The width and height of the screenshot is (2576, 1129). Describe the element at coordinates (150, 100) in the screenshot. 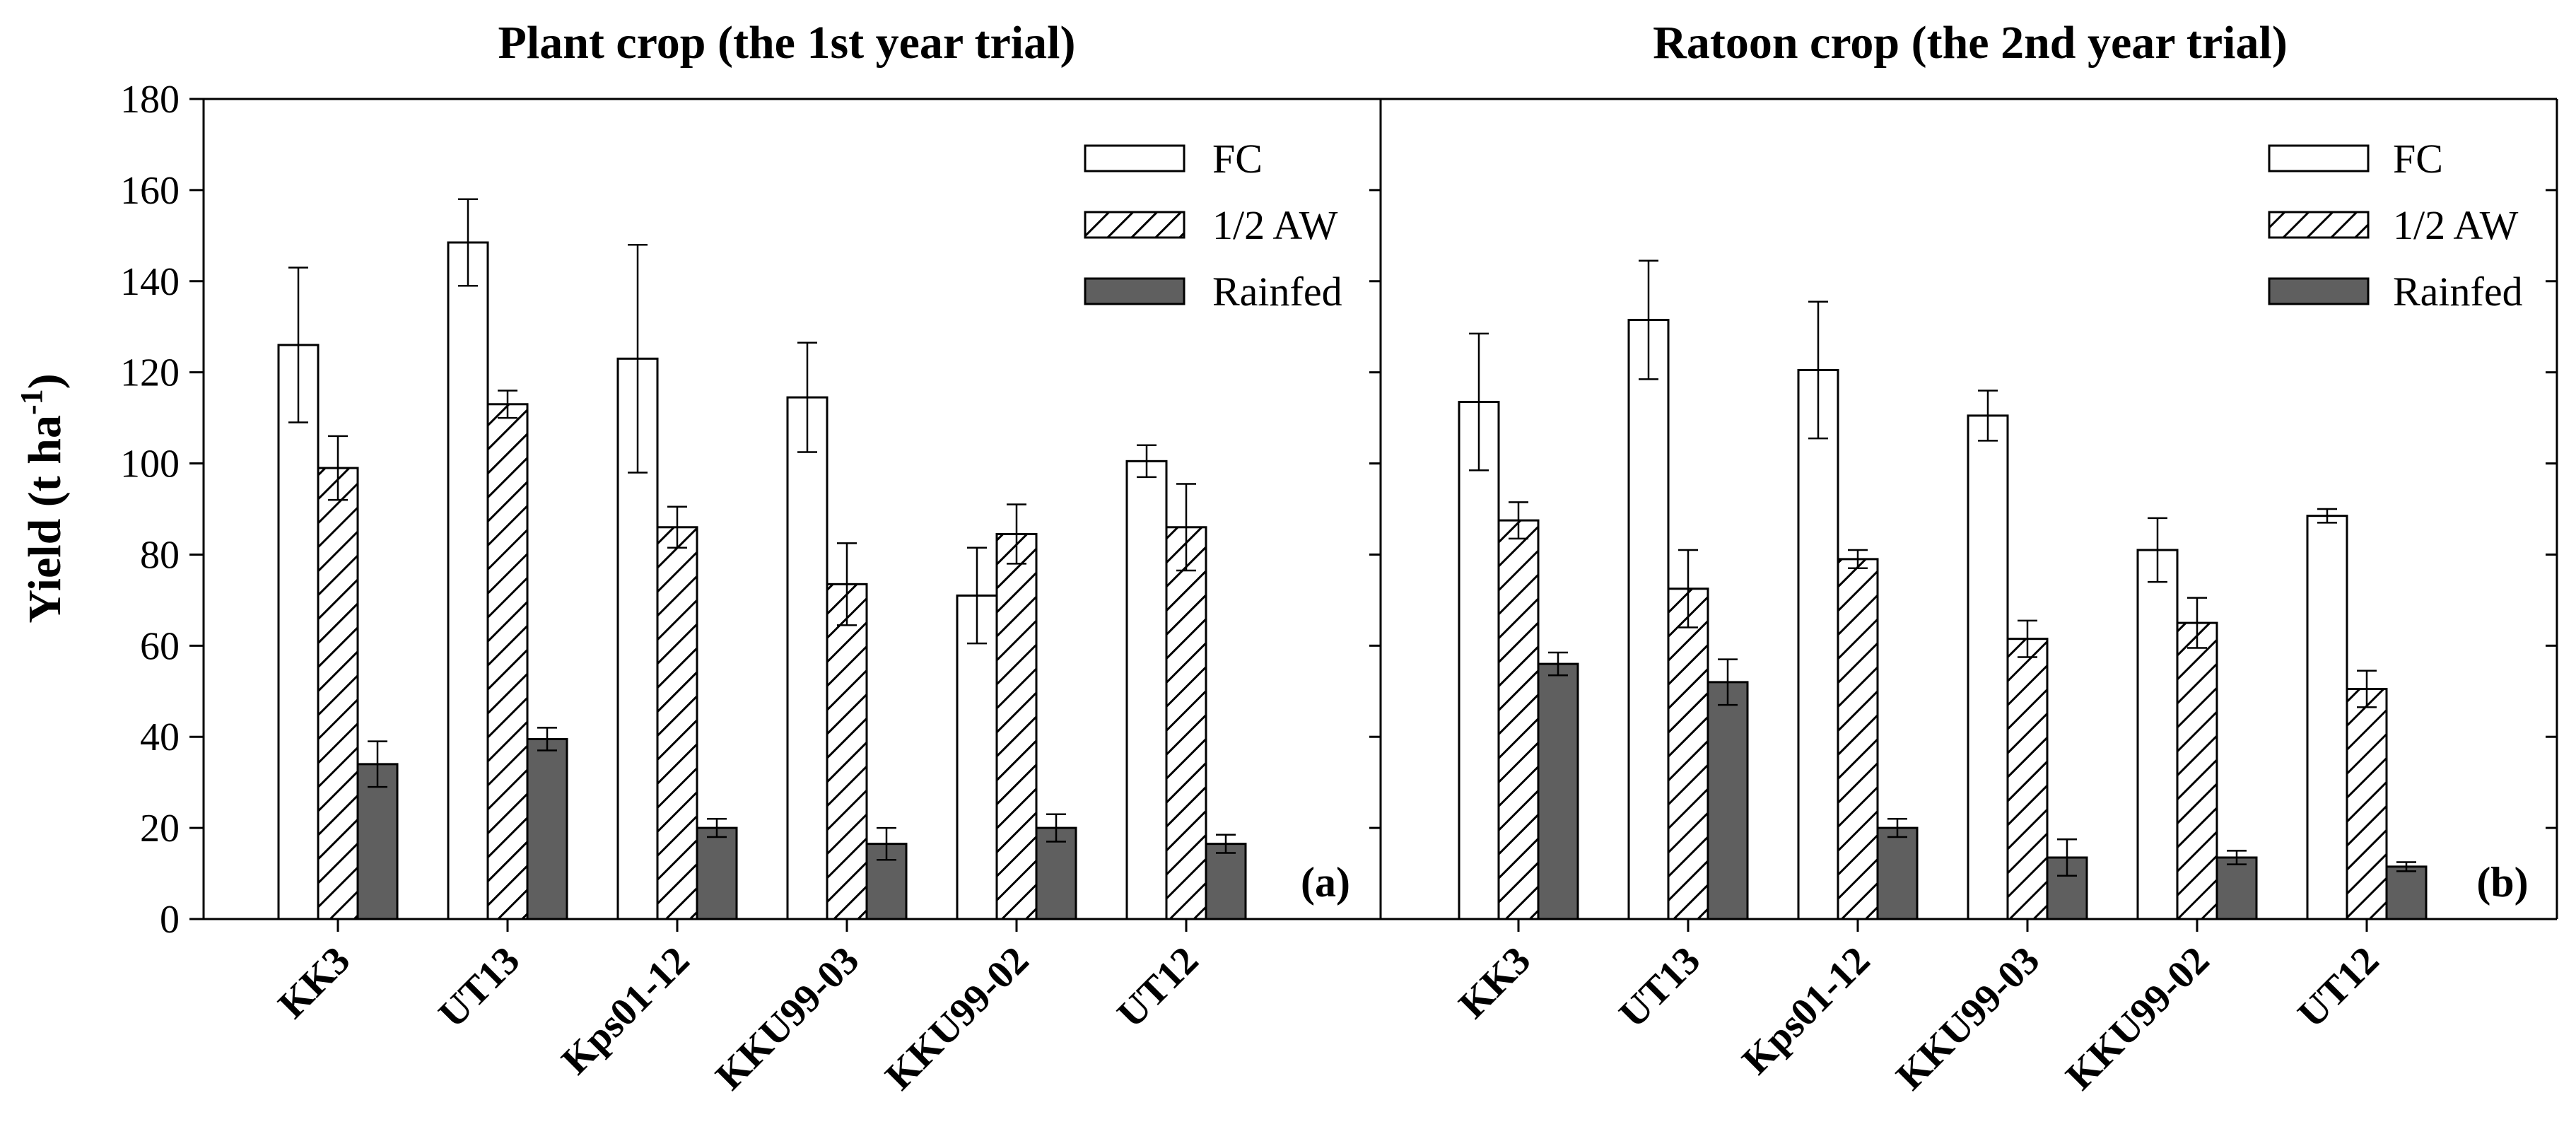

I see `y-tick-label: 180` at that location.